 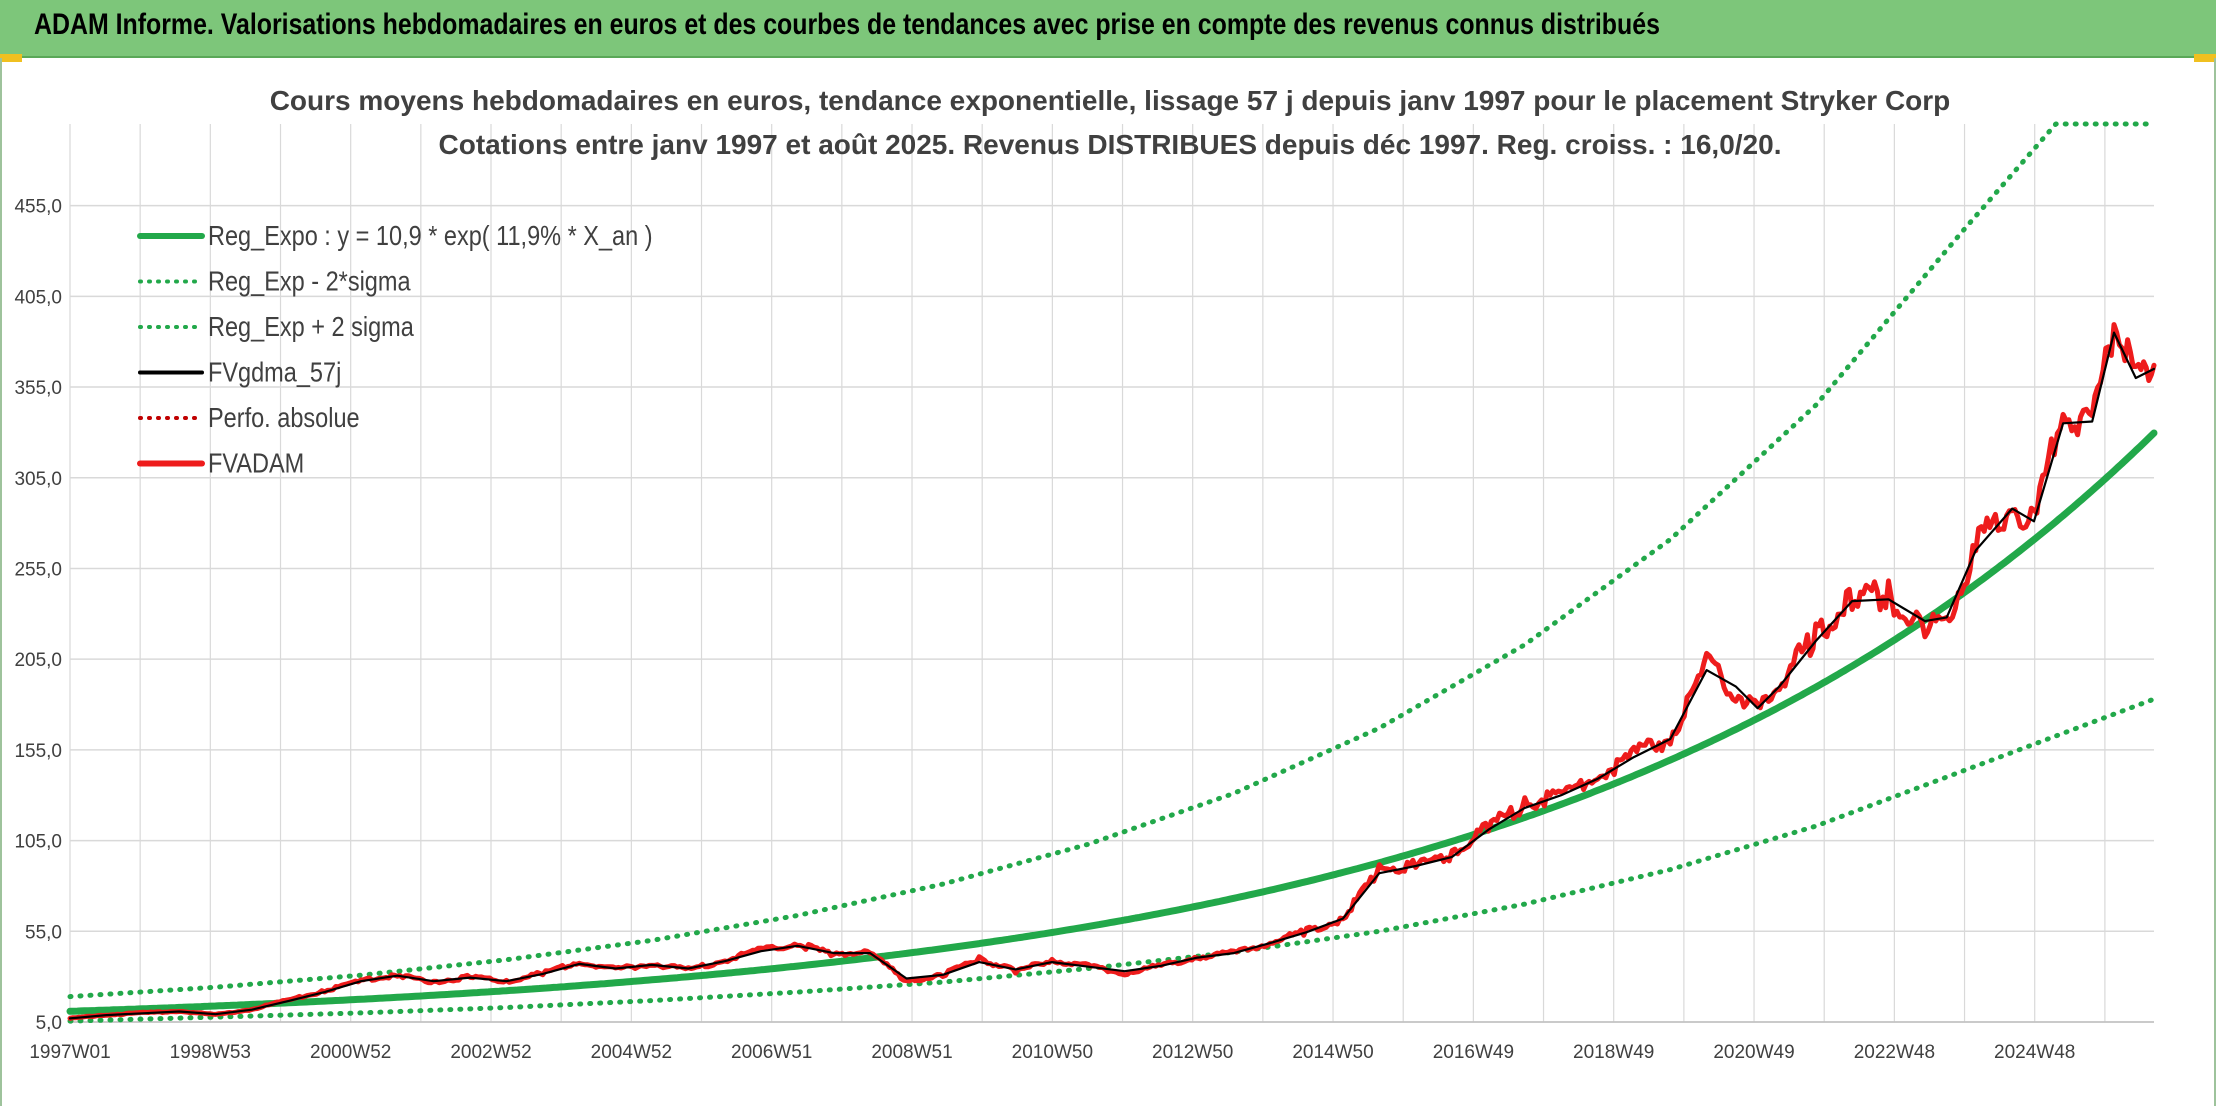 I want to click on legend-label-reg_plus: Reg_Exp + 2 sigma, so click(x=311, y=327).